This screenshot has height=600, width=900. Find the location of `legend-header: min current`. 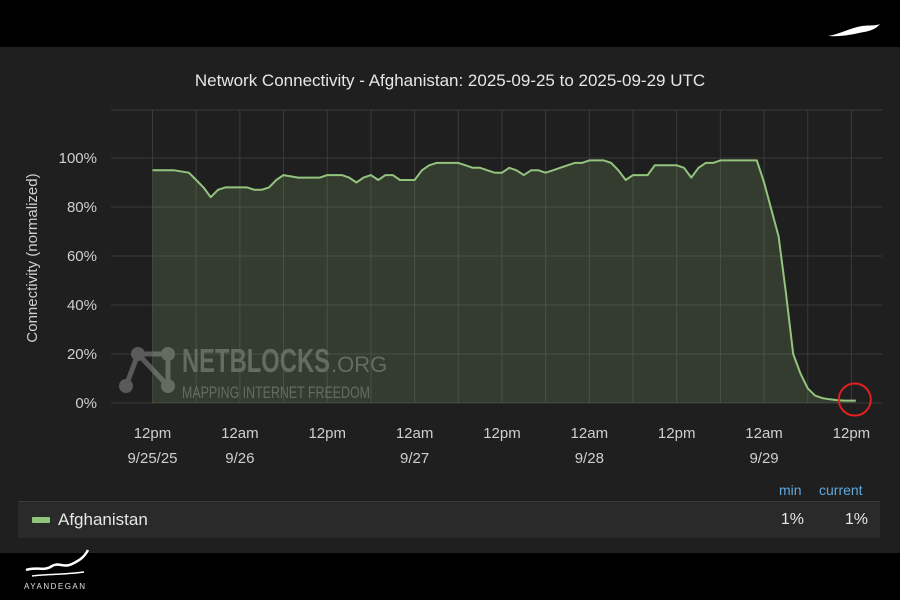

legend-header: min current is located at coordinates (450, 491).